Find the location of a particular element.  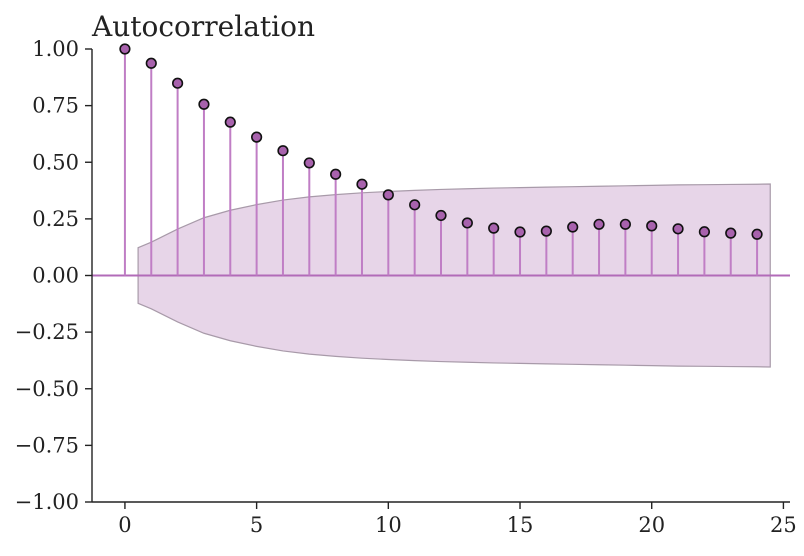

x-tick-label: 0 is located at coordinates (124, 525).